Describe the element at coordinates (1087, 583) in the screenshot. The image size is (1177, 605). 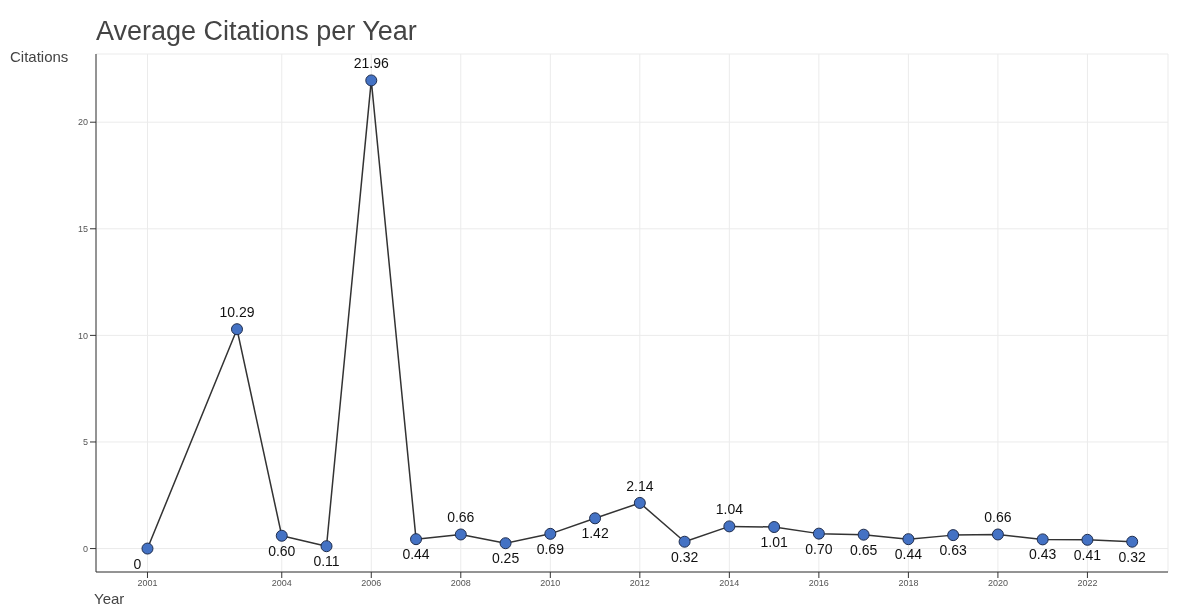
I see `x-tick-label: 2022` at that location.